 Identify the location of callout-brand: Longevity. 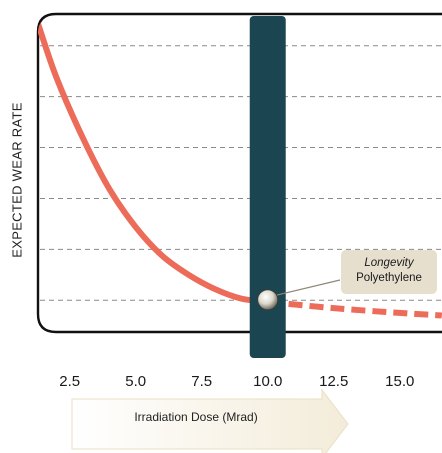
(389, 263).